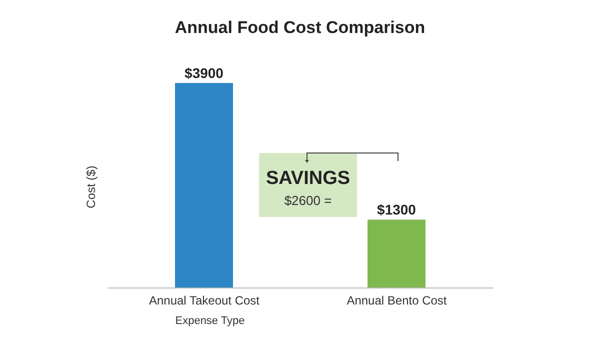  Describe the element at coordinates (210, 321) in the screenshot. I see `x-axis-title: Expense Type` at that location.